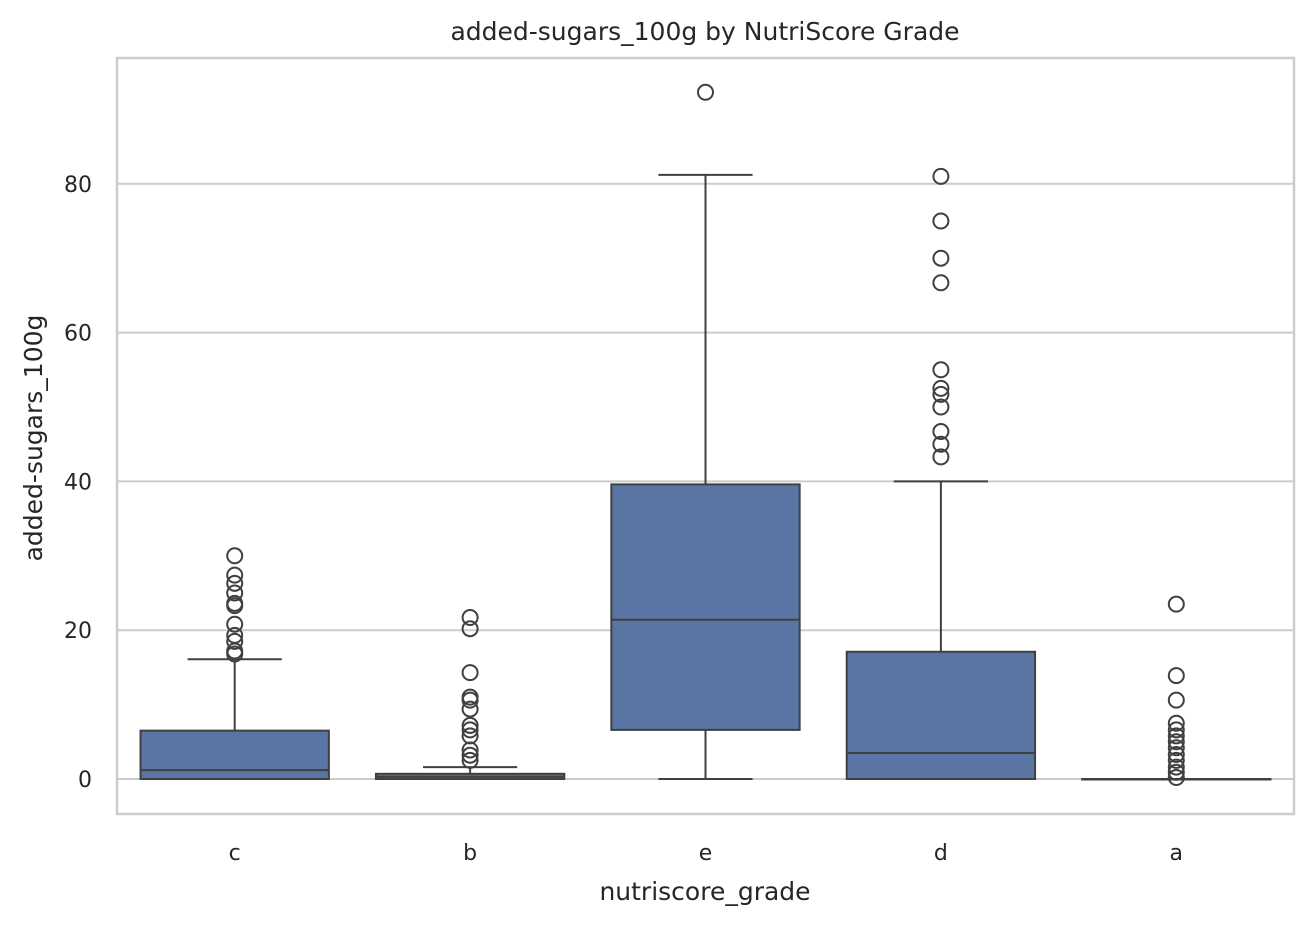 The image size is (1312, 926). What do you see at coordinates (704, 891) in the screenshot?
I see `x-axis-label: nutriscore_grade` at bounding box center [704, 891].